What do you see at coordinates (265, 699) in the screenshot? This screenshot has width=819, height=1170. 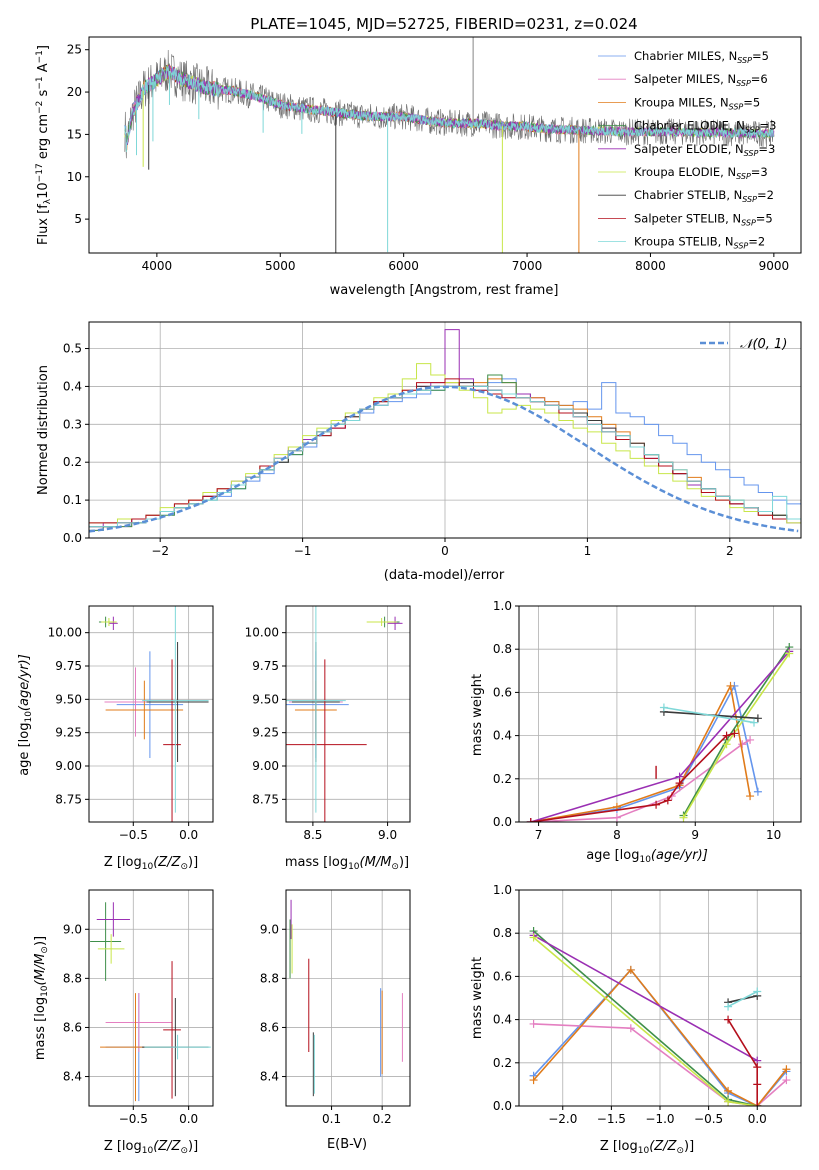 I see `age-vs-mass-ytick-label-3: 9.50` at bounding box center [265, 699].